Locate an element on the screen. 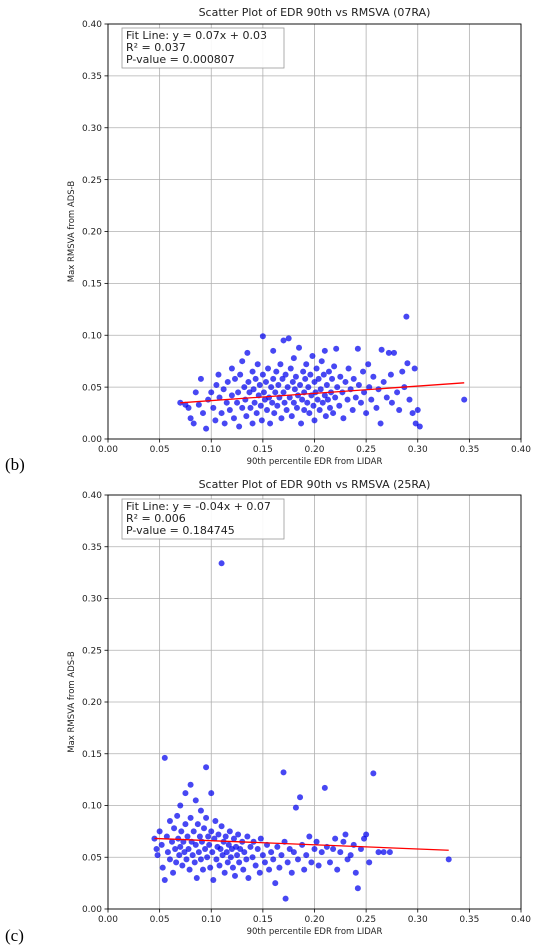  fit-annotation-box is located at coordinates (203, 519).